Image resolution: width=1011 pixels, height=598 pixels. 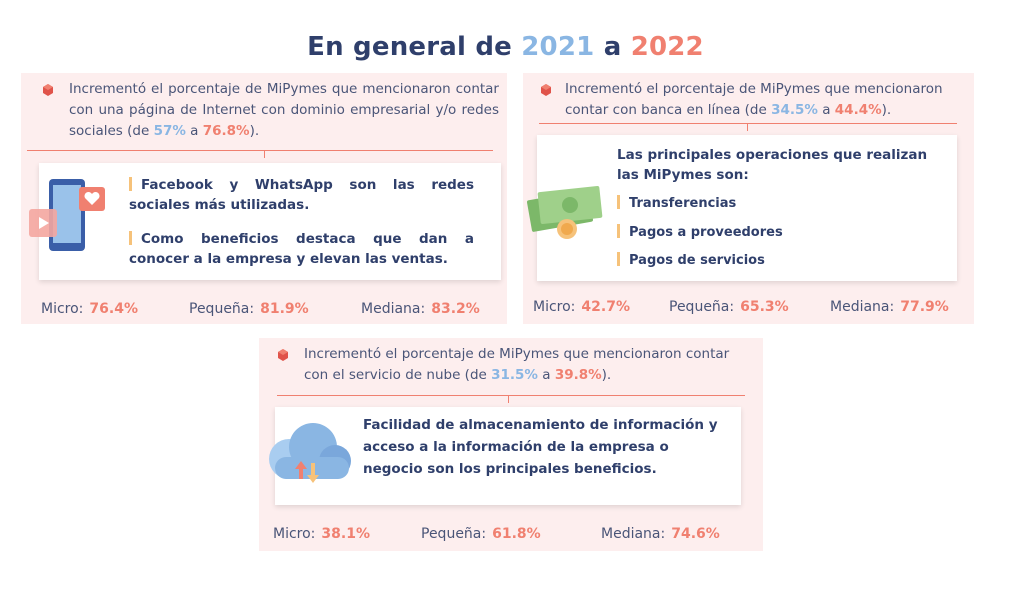 I want to click on phone-social-icon, so click(x=67, y=215).